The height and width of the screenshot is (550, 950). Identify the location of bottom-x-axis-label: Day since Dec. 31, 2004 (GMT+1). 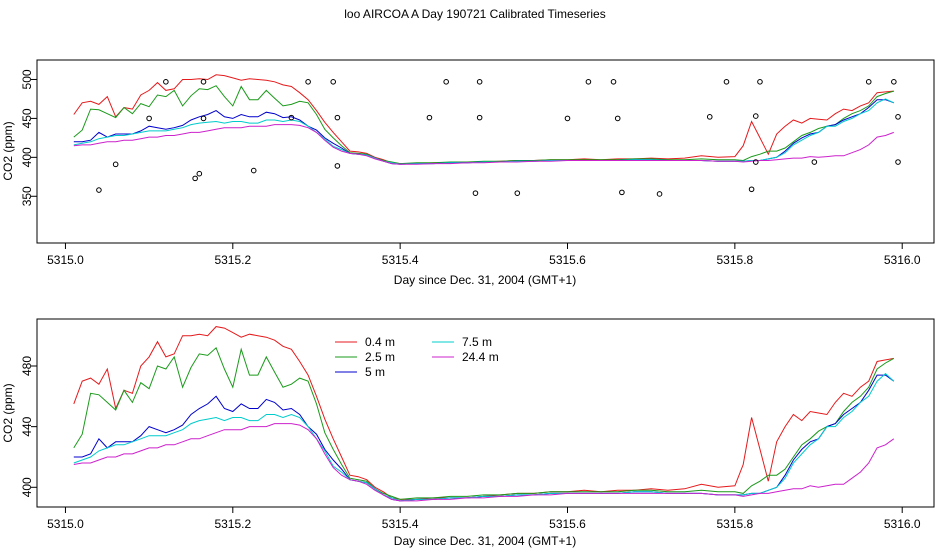
(485, 541).